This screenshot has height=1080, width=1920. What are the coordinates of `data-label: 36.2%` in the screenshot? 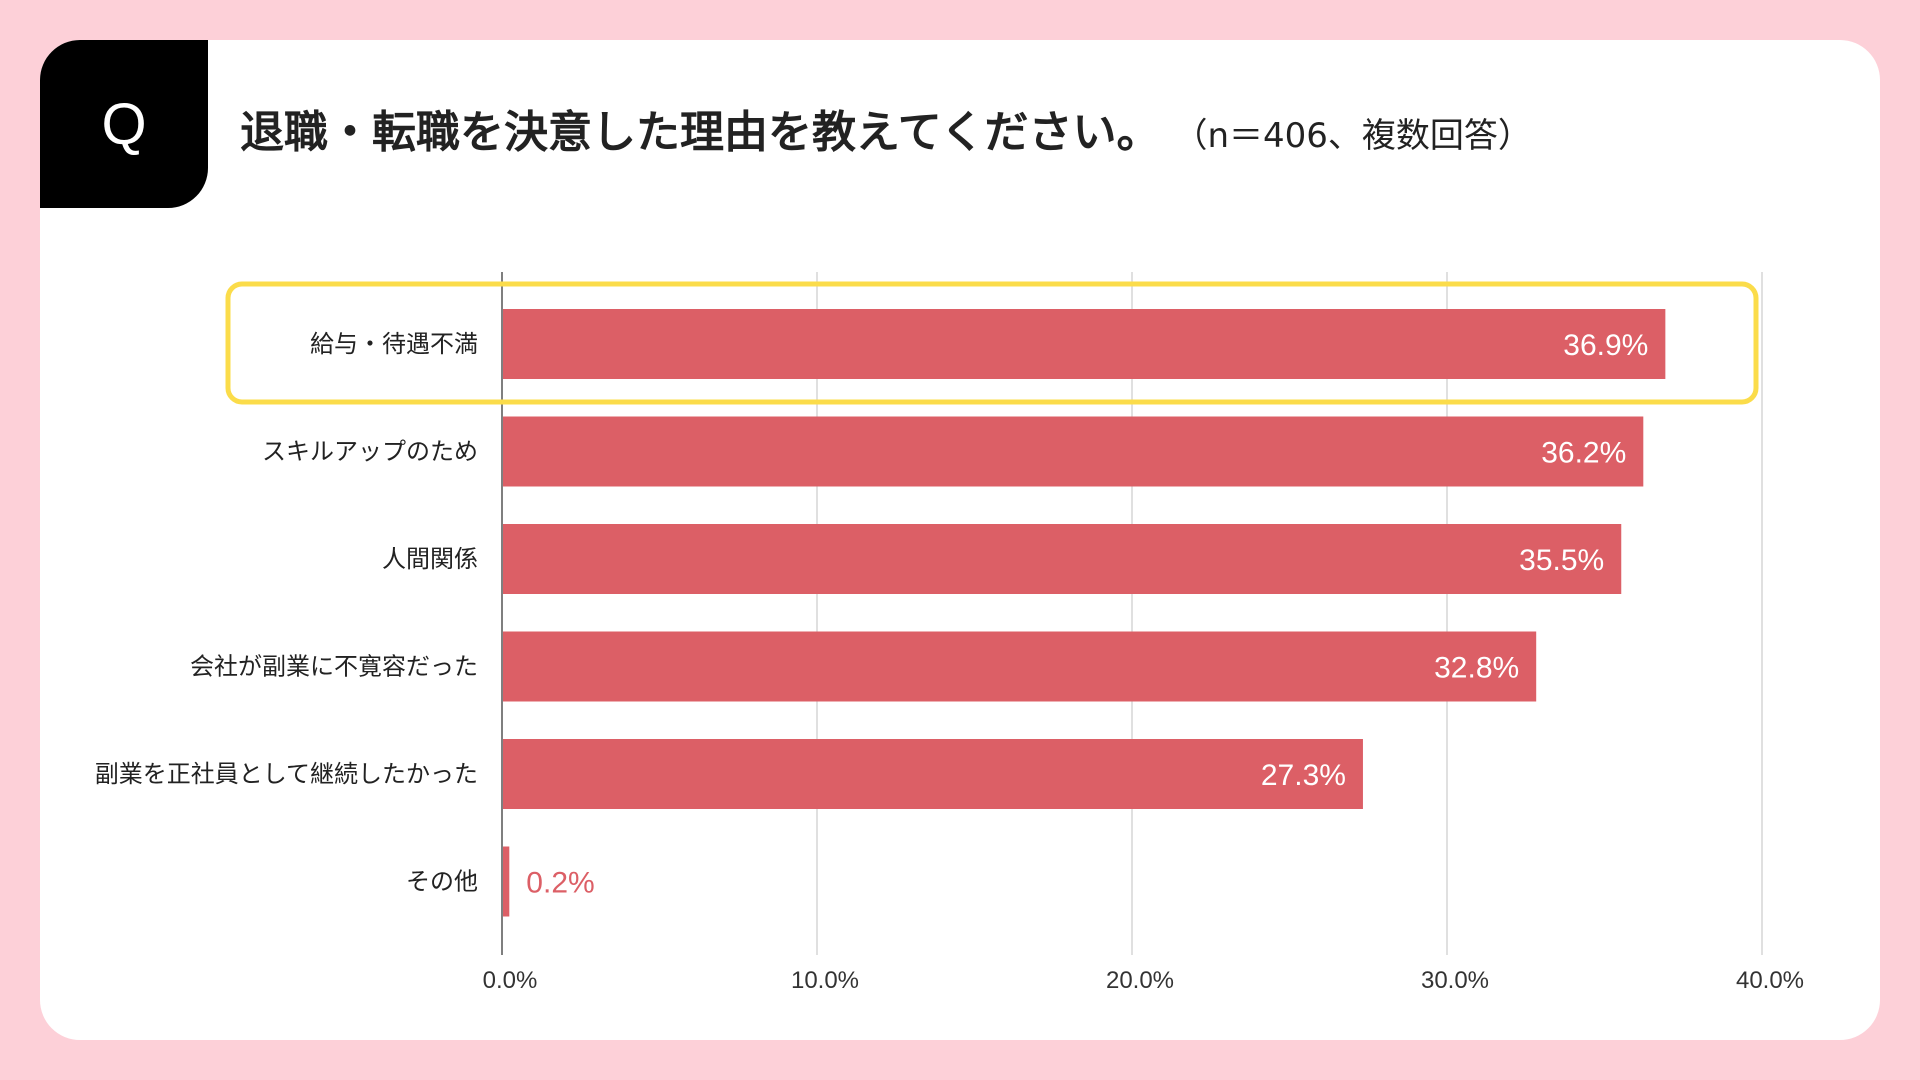 It's located at (1583, 453).